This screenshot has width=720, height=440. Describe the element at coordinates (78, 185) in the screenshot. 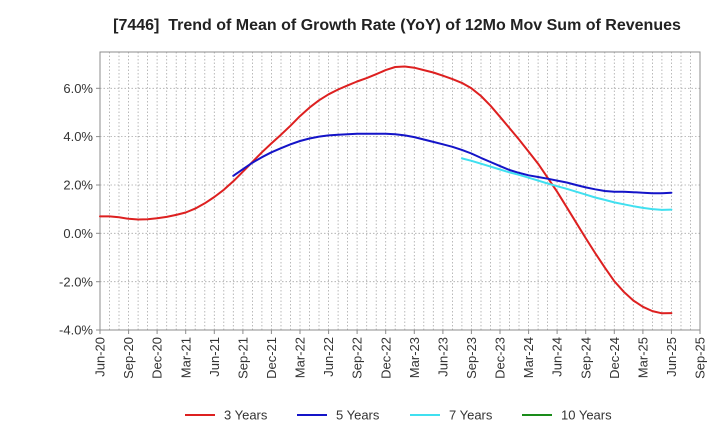

I see `y-tick-label: 2.0%` at that location.